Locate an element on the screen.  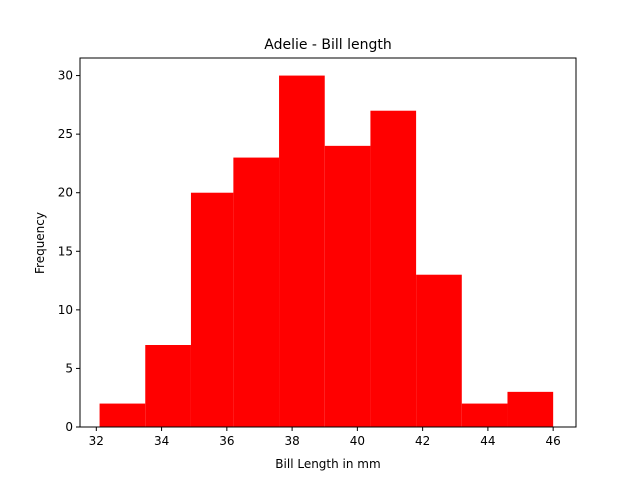
y-tick-label: 20 is located at coordinates (65, 193).